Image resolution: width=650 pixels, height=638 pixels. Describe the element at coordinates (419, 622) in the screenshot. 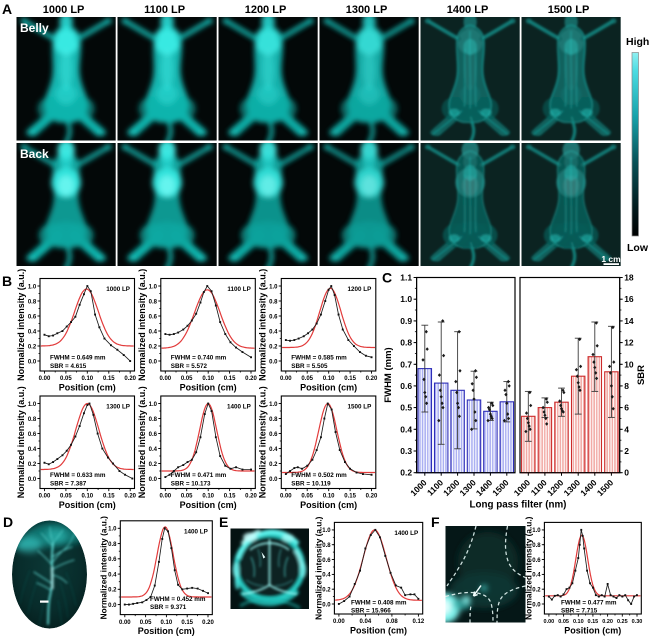

I see `svg-text: 0.12` at that location.